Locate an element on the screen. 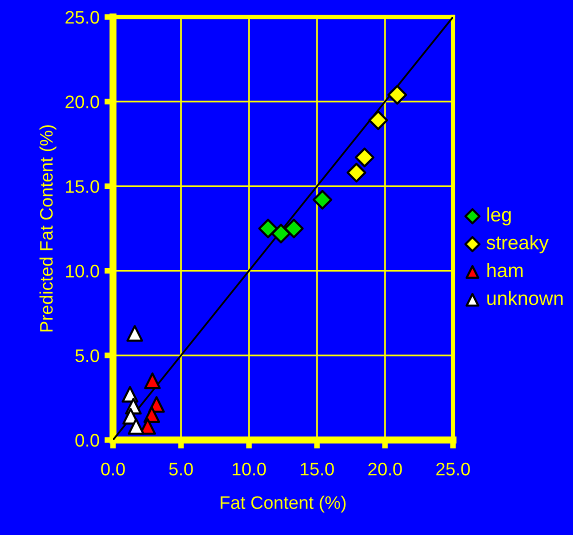 This screenshot has height=535, width=573. x-tick-label: 10.0 is located at coordinates (249, 469).